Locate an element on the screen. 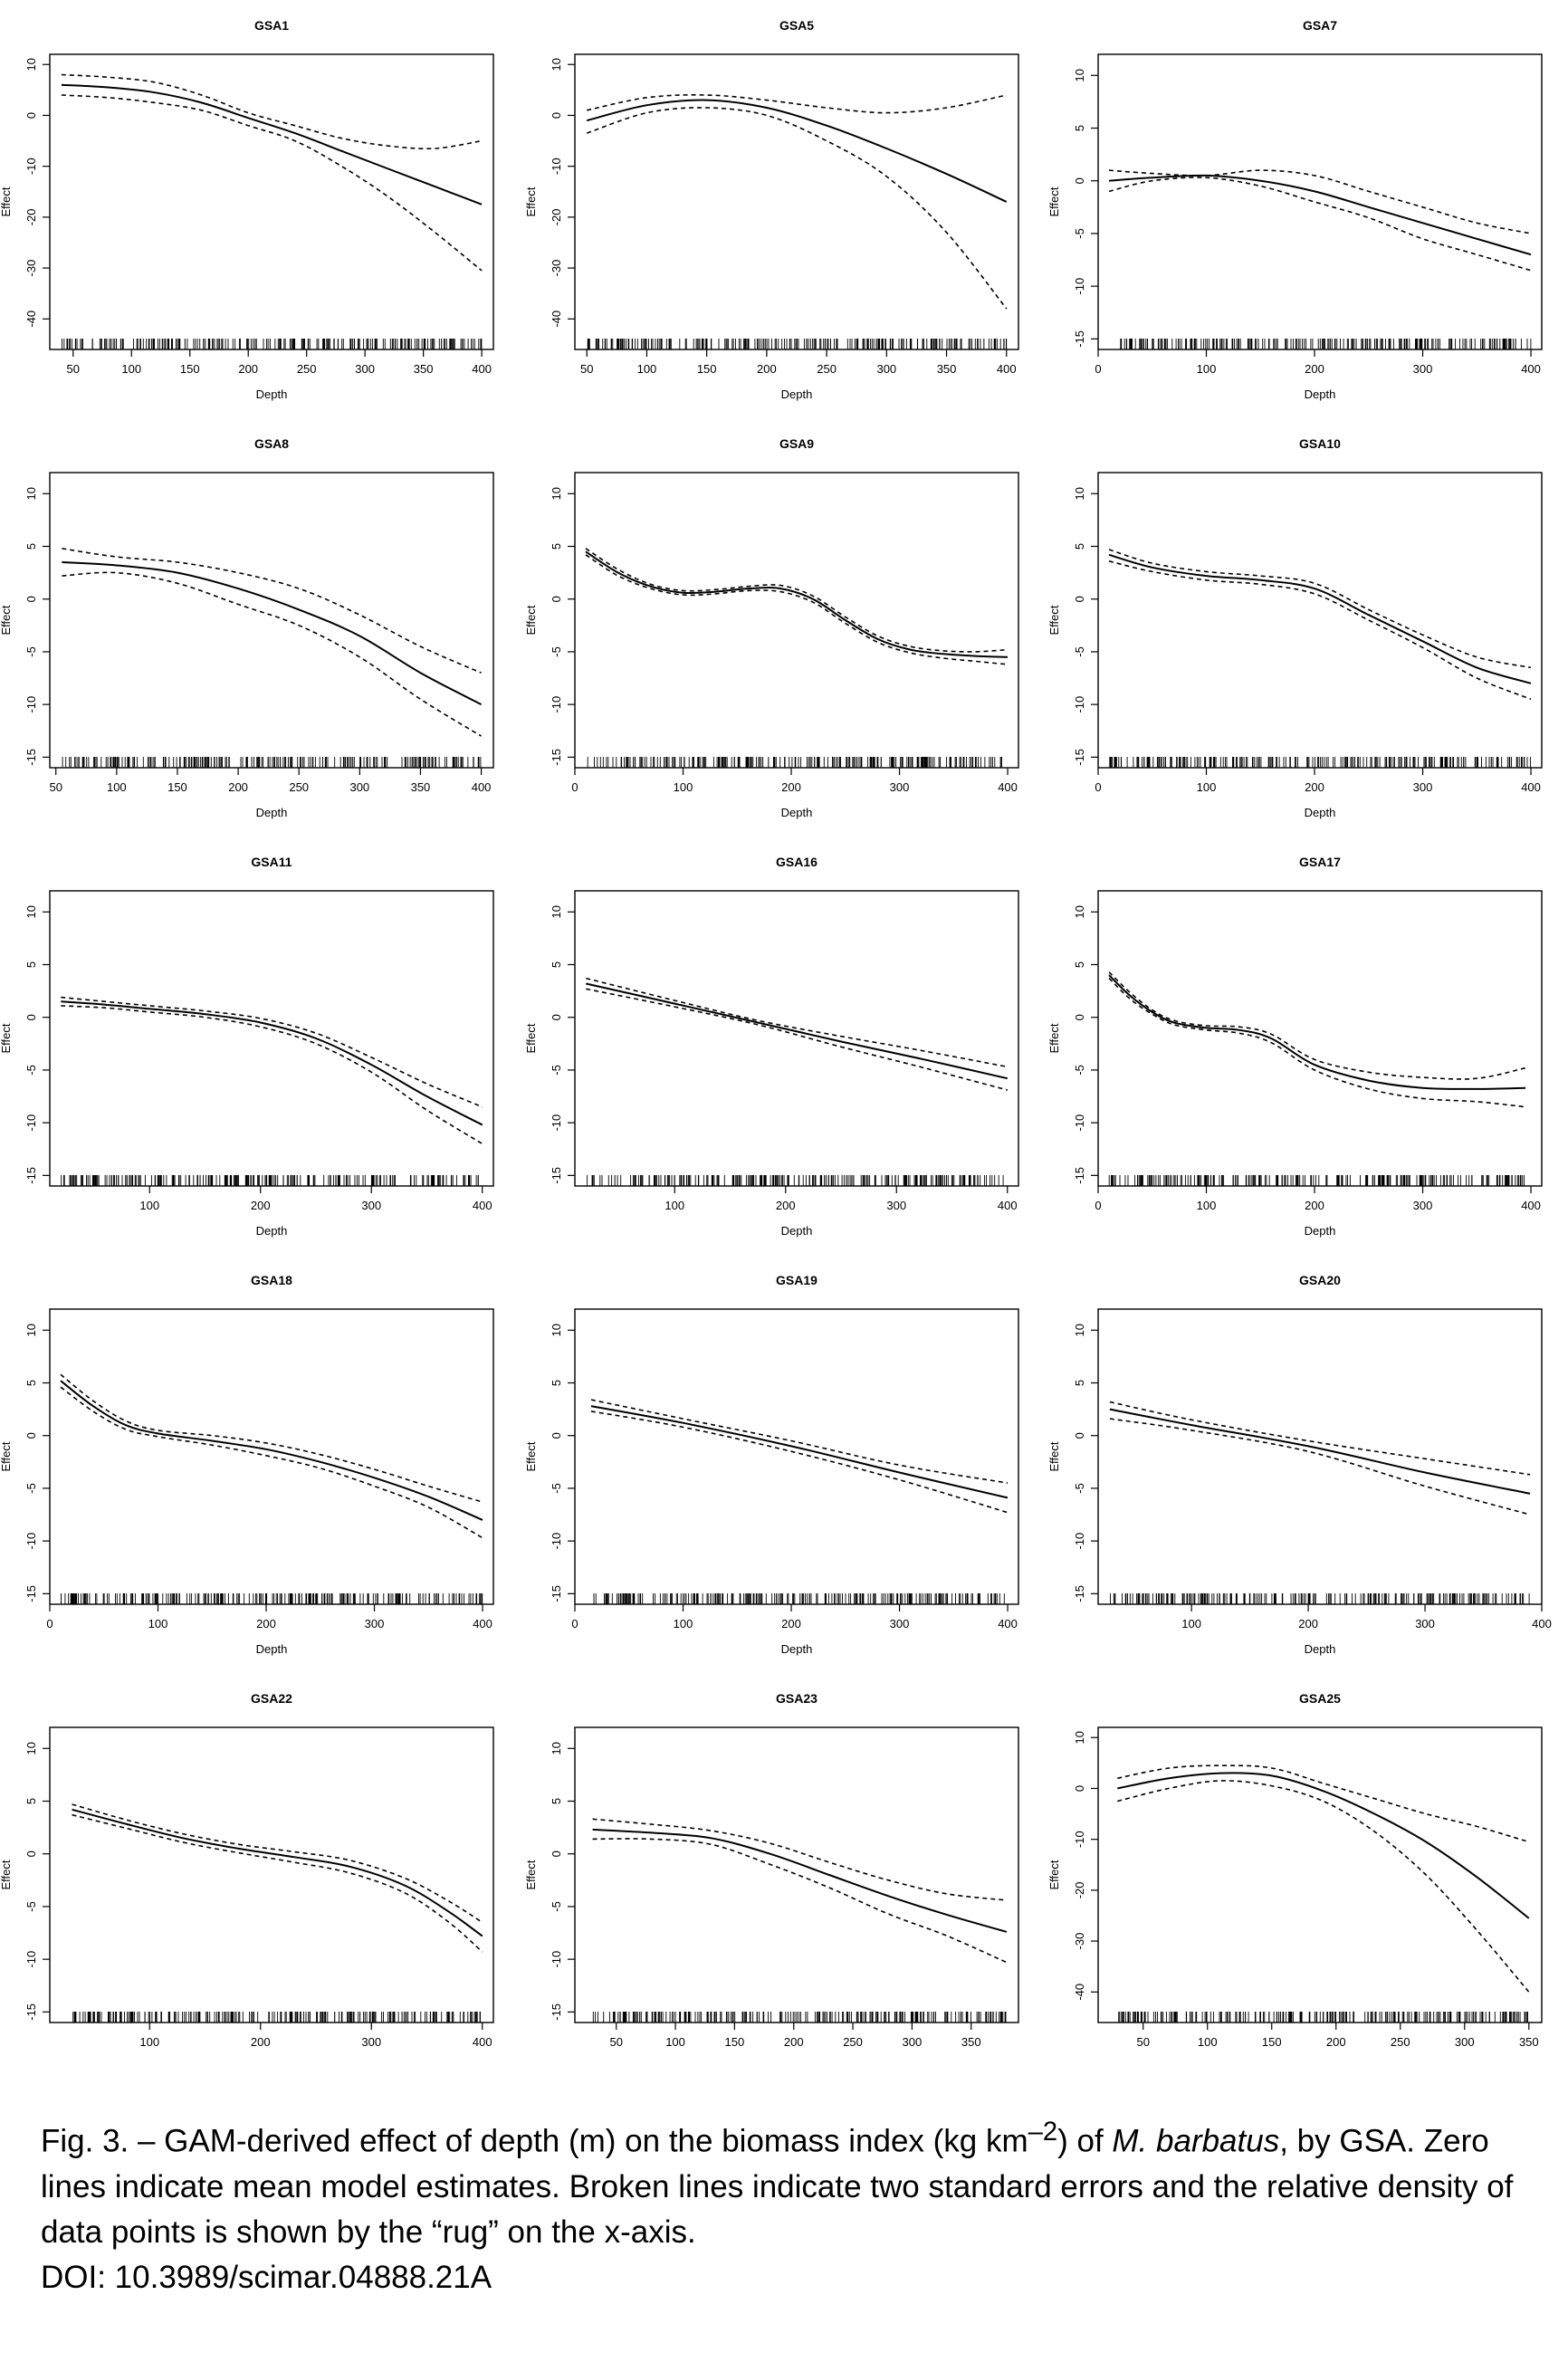  panel-gsa20: GSA20 100 200 300 400 10 5 0 -5 -10 -15 Depth Effect is located at coordinates (1299, 1464).